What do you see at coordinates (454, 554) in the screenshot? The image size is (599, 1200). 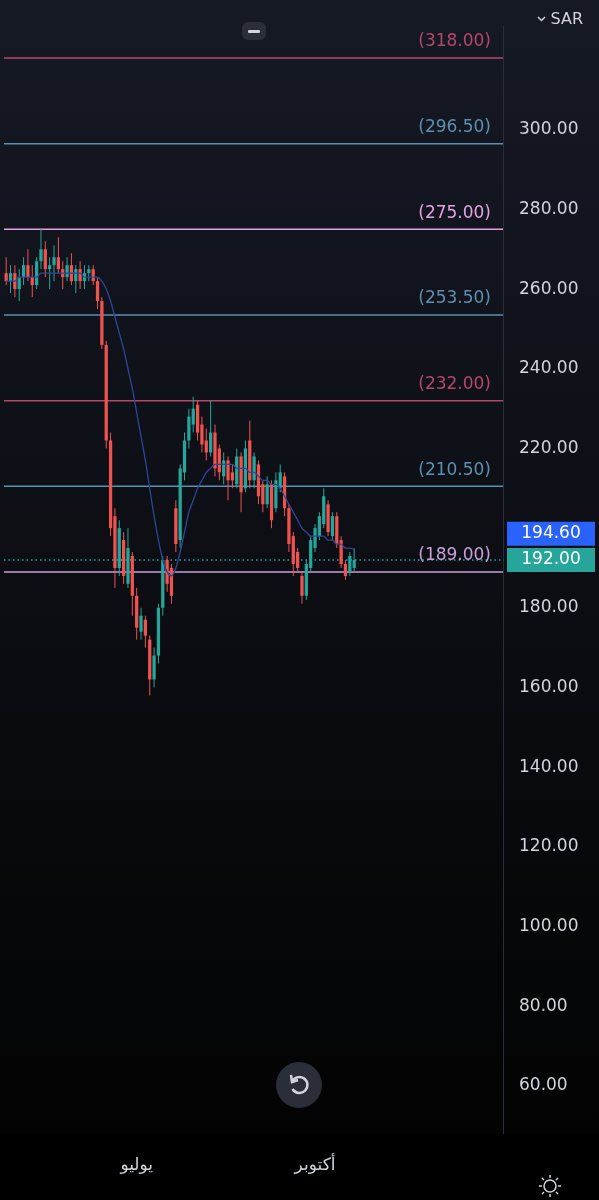 I see `ref-line-label: (189.00)` at bounding box center [454, 554].